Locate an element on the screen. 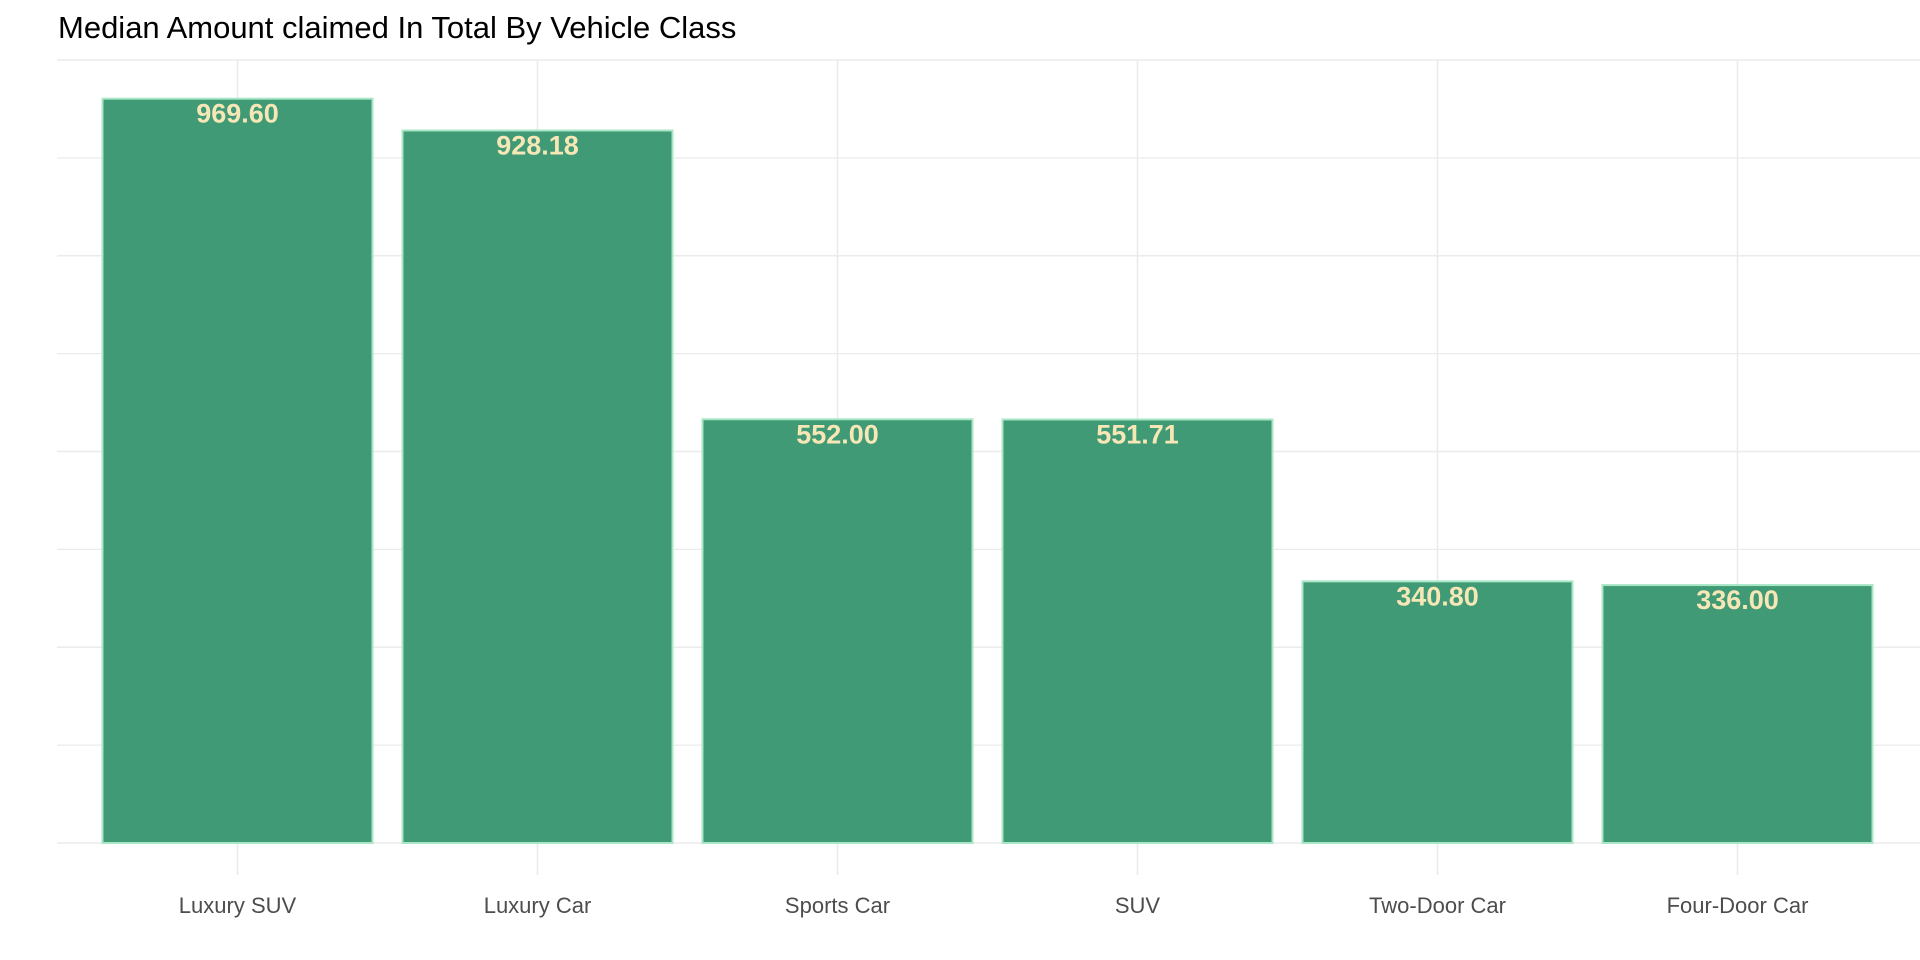 This screenshot has height=960, width=1920. bar-value-label: 336.00 is located at coordinates (1737, 600).